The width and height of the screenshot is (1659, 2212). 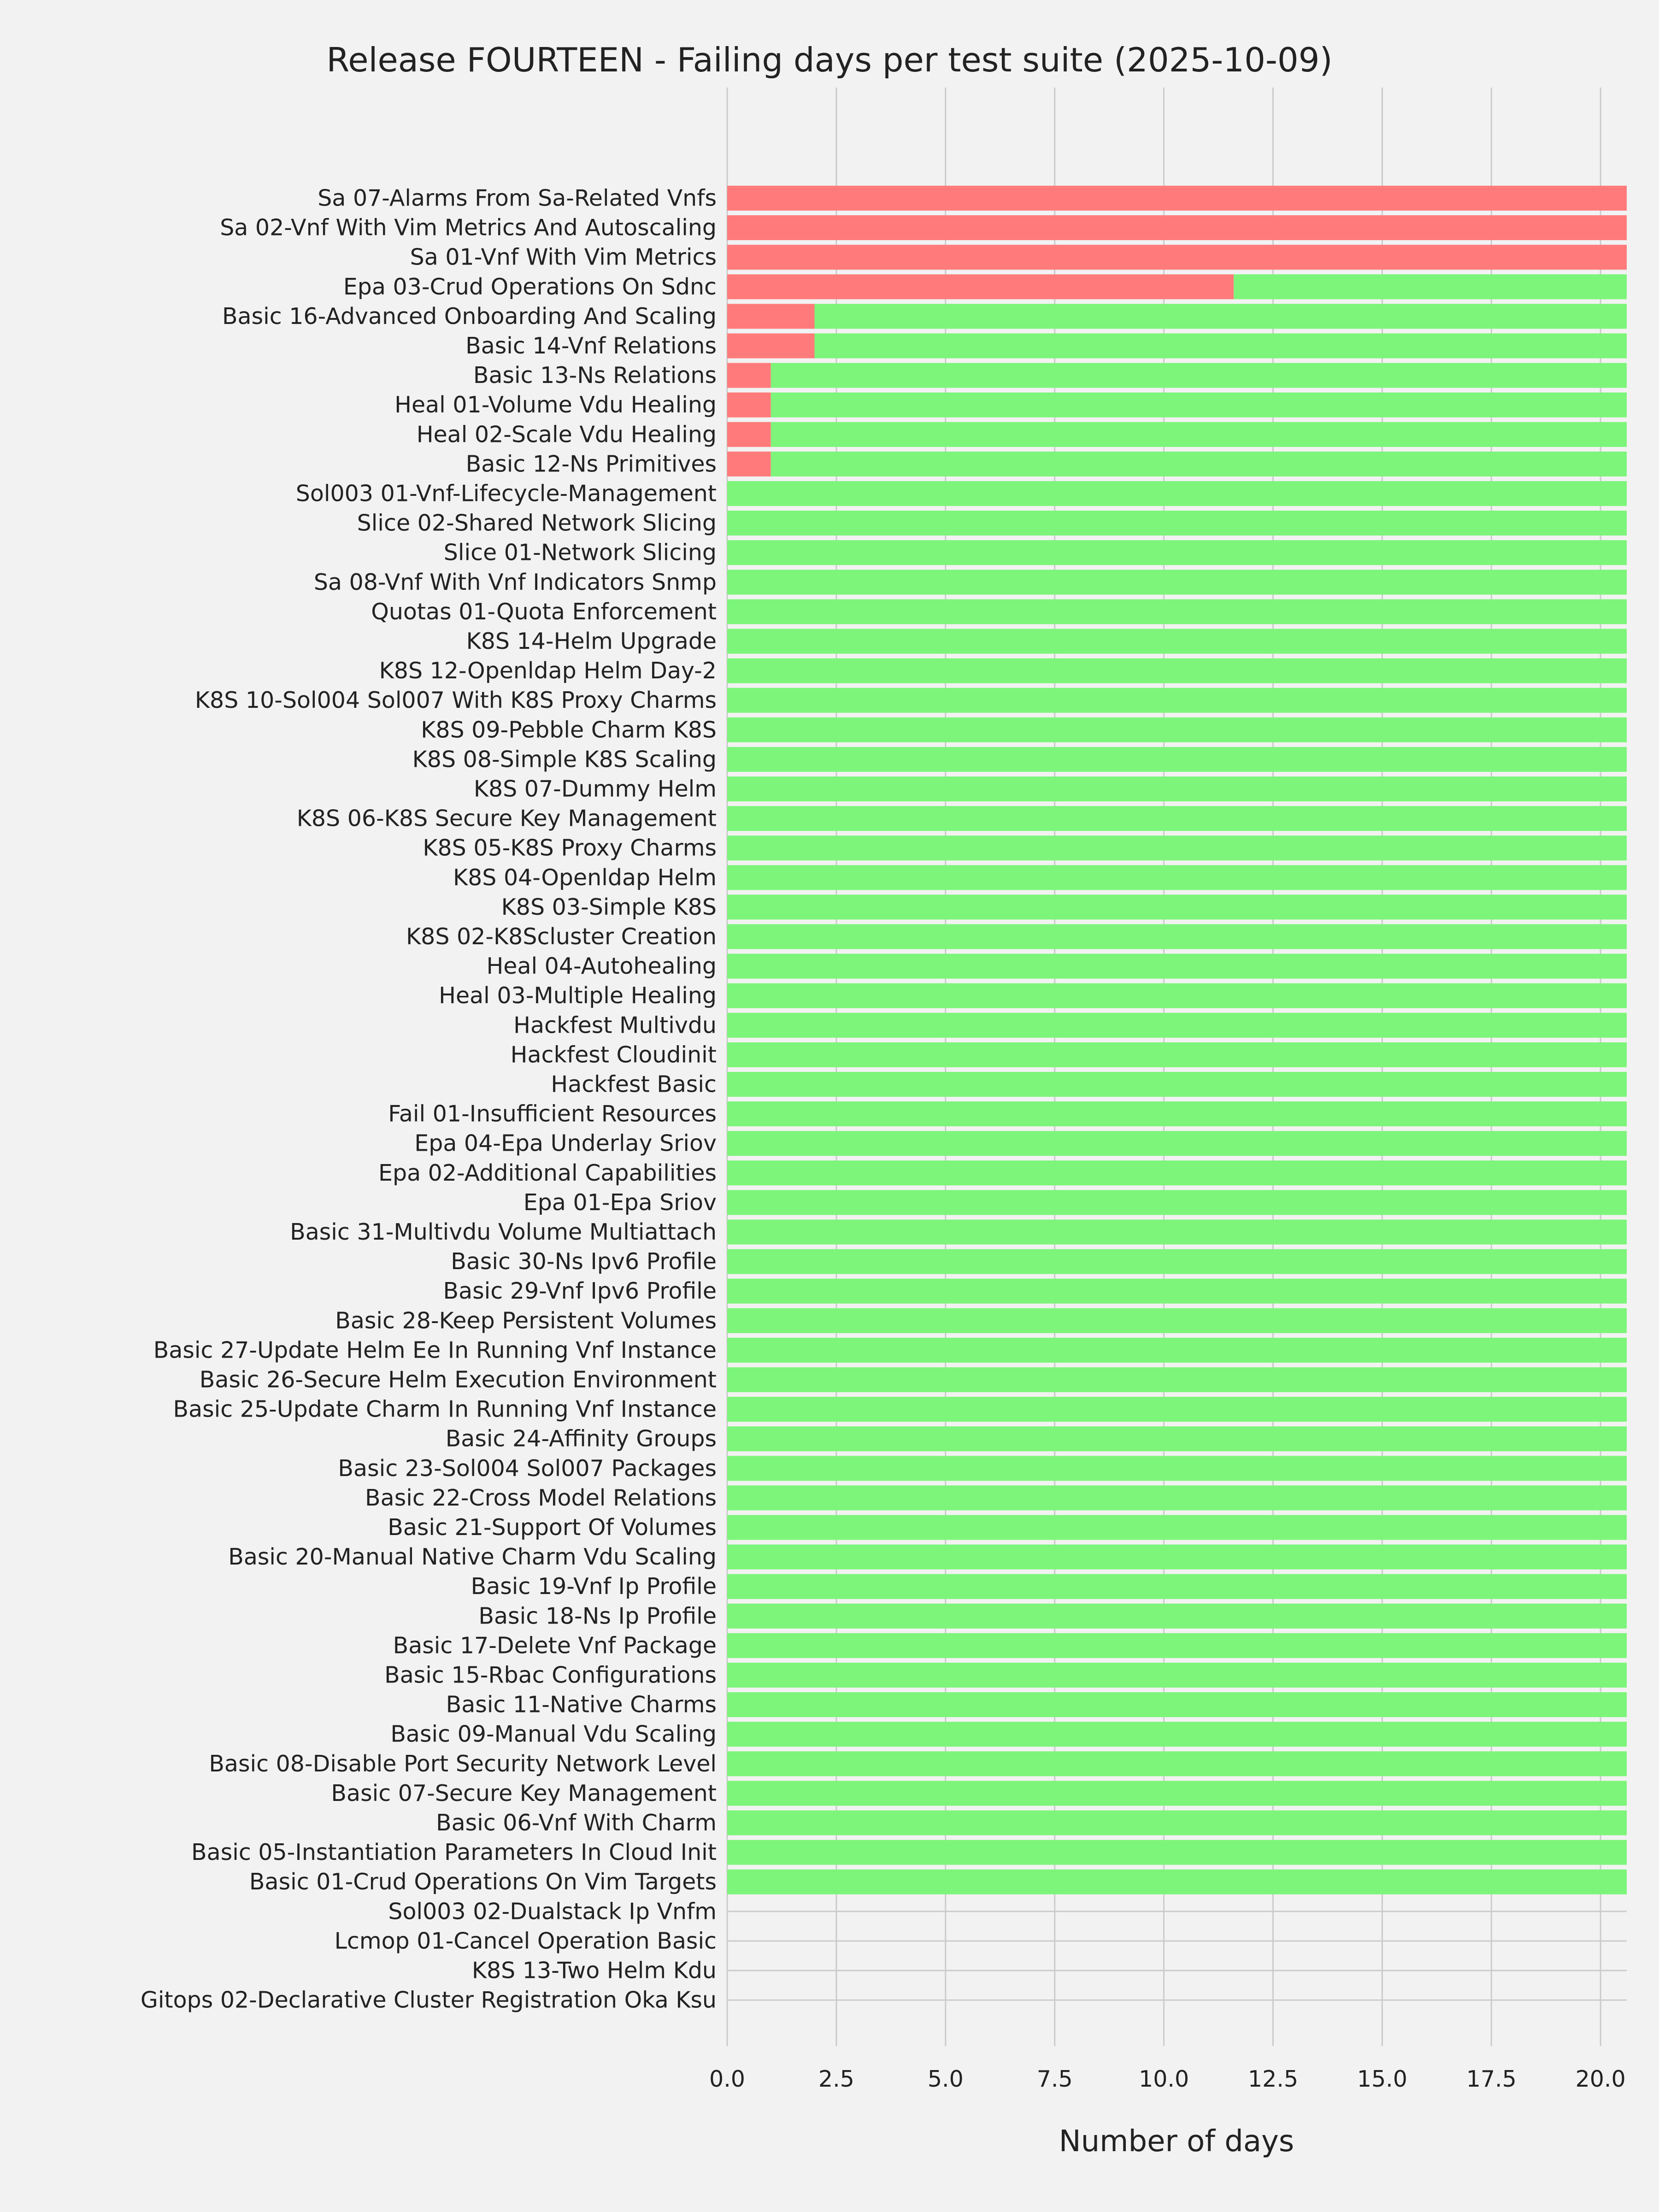 I want to click on category-label: Epa 02-Additional Capabilities, so click(x=547, y=1173).